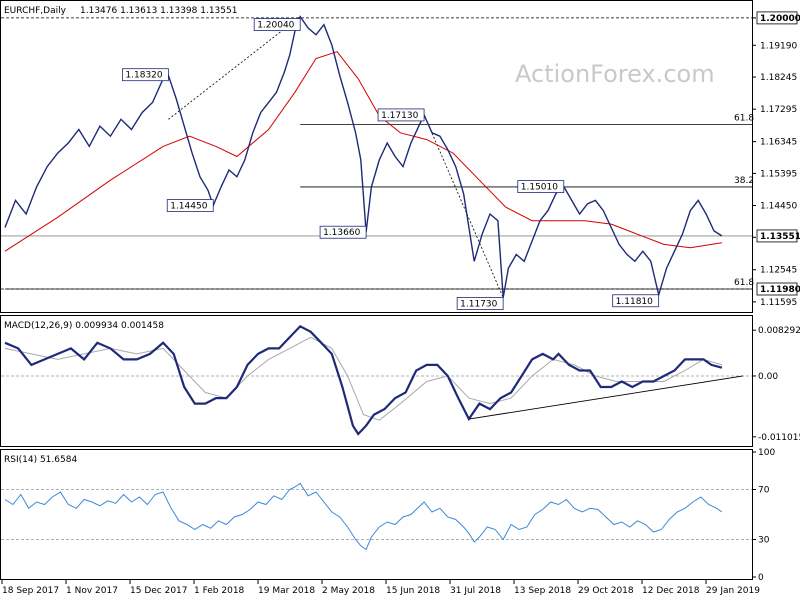  Describe the element at coordinates (778, 78) in the screenshot. I see `price-y-tick-label: 1.18245` at that location.